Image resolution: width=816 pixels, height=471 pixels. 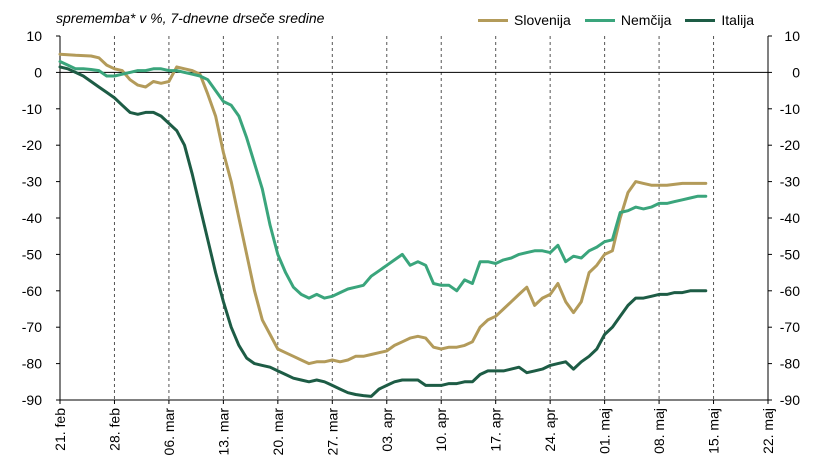 I want to click on x-tick-label: 03. apr, so click(x=387, y=430).